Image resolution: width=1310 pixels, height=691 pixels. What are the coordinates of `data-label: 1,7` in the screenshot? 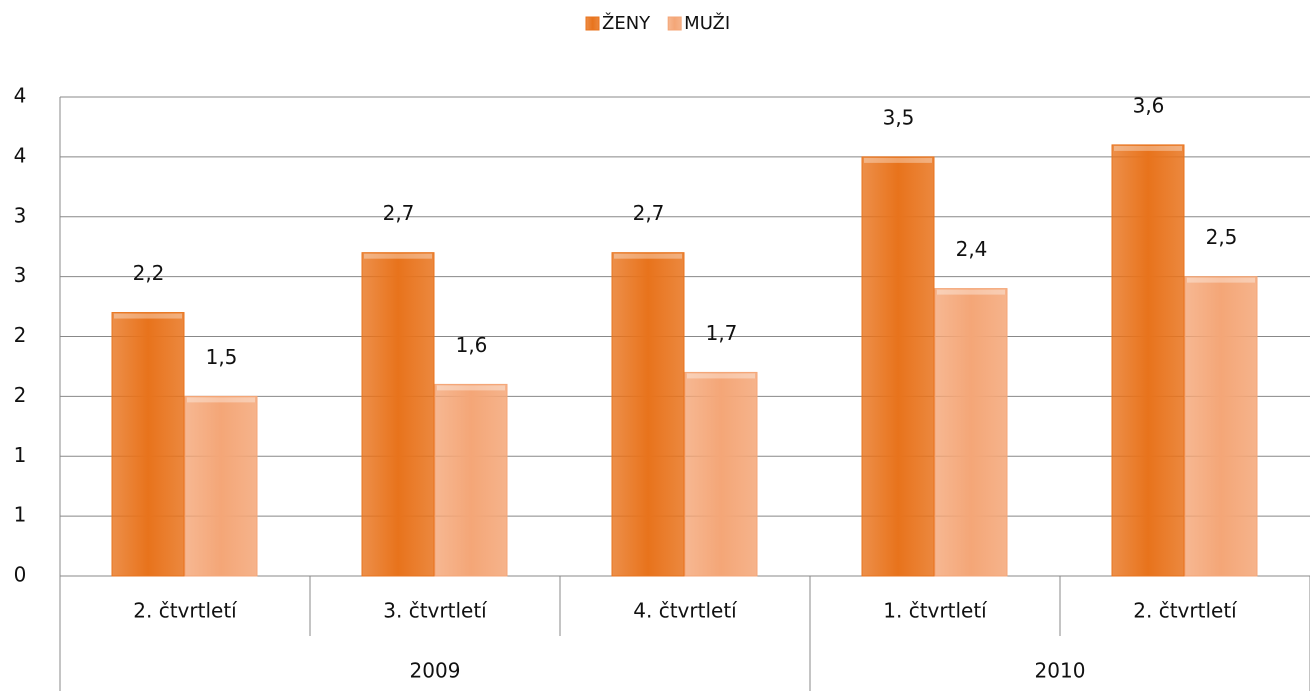 It's located at (722, 333).